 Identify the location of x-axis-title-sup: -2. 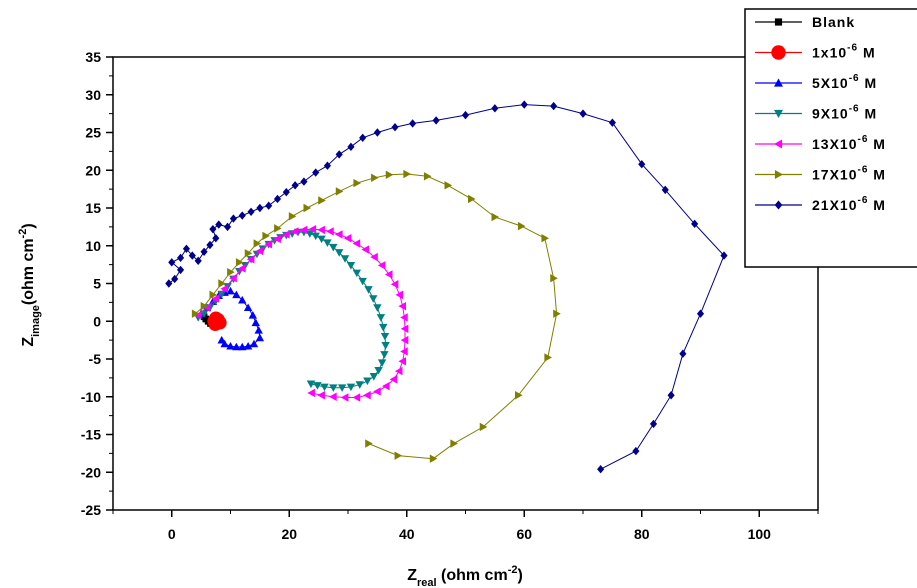
(513, 570).